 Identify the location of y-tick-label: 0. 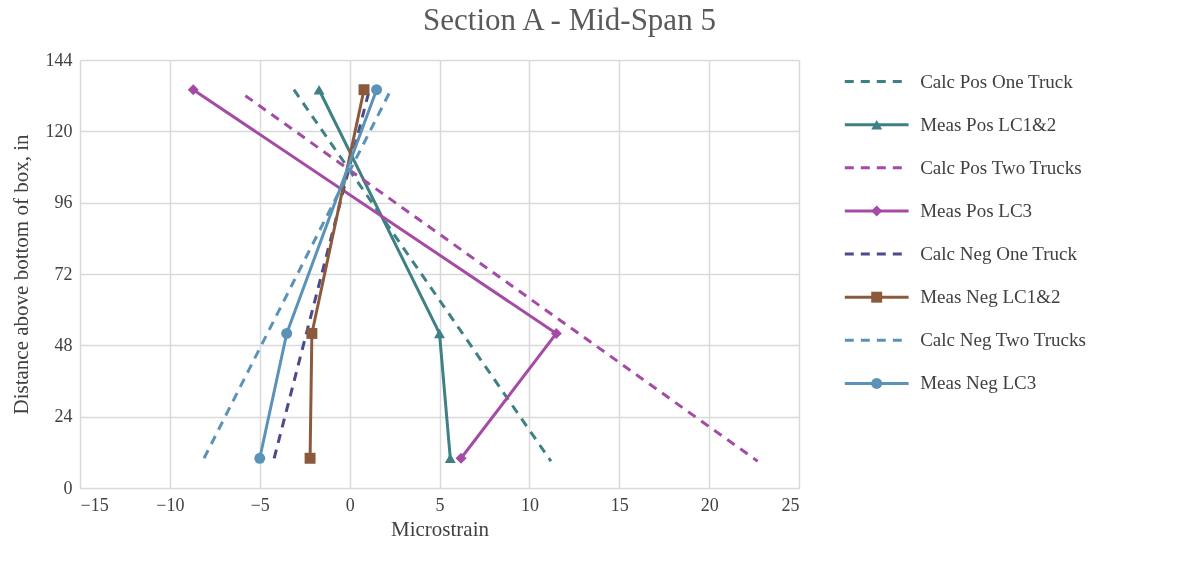
(68, 487).